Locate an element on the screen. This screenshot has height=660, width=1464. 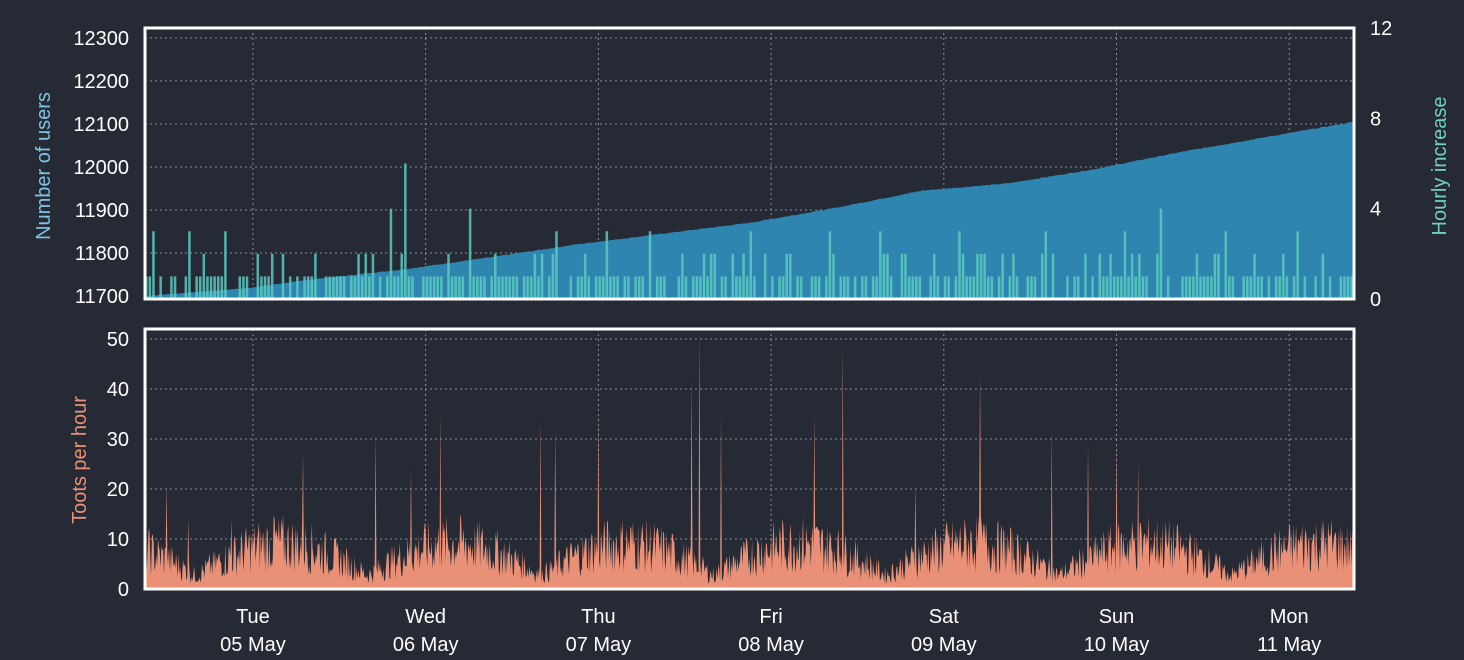
users-tick-label: 12300 is located at coordinates (101, 39).